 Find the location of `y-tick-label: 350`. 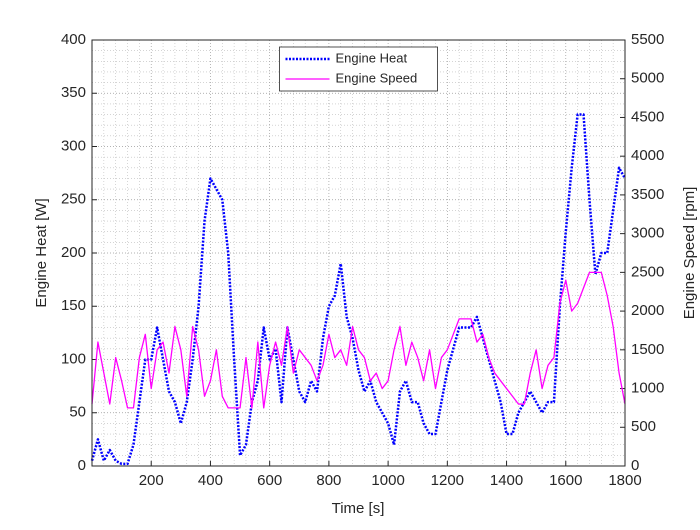

y-tick-label: 350 is located at coordinates (73, 92).